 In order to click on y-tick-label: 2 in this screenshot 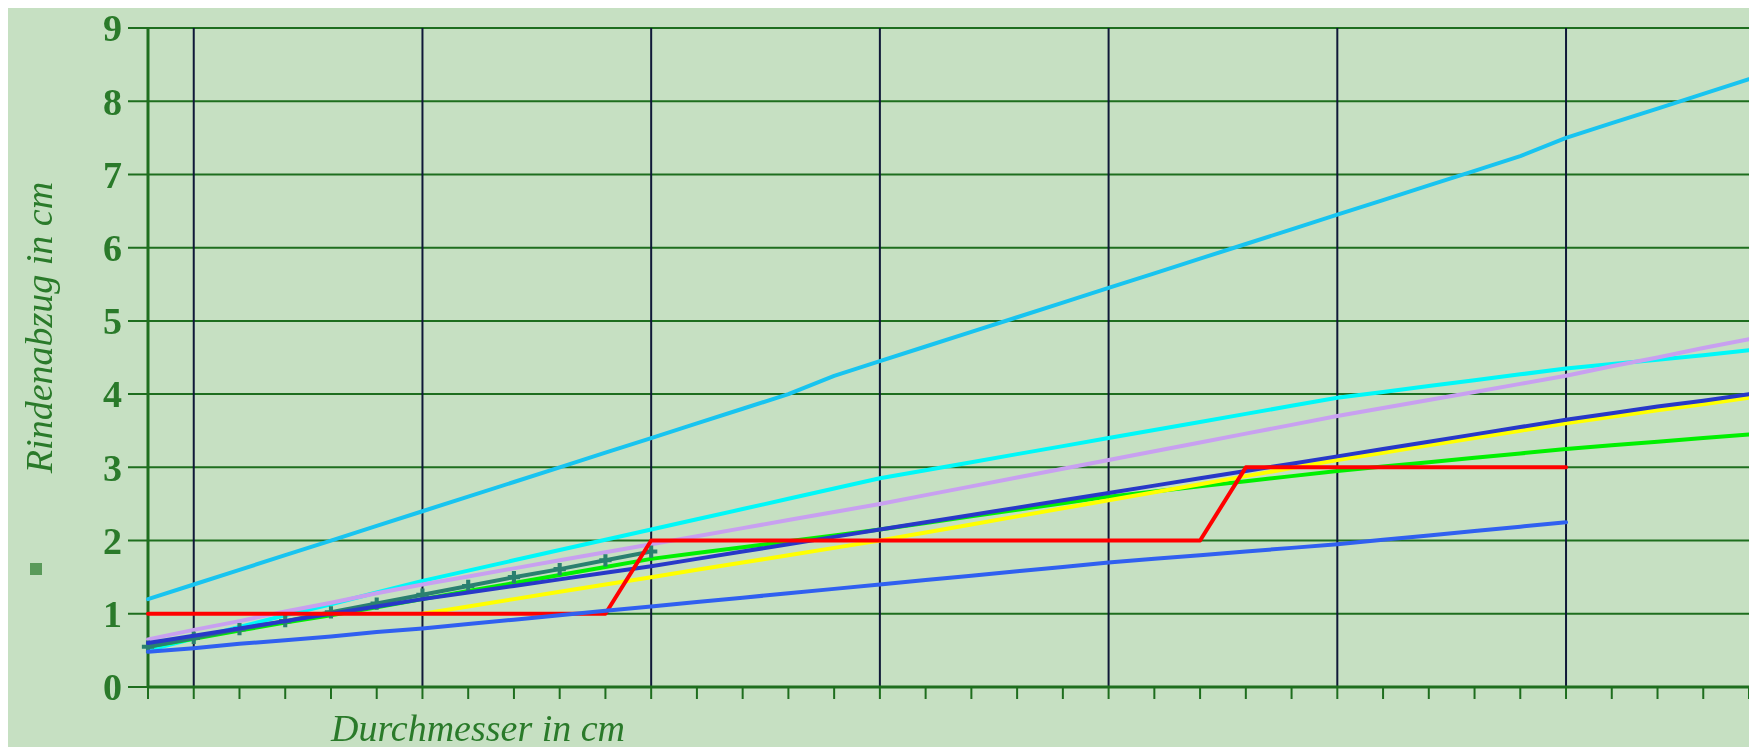, I will do `click(112, 540)`.